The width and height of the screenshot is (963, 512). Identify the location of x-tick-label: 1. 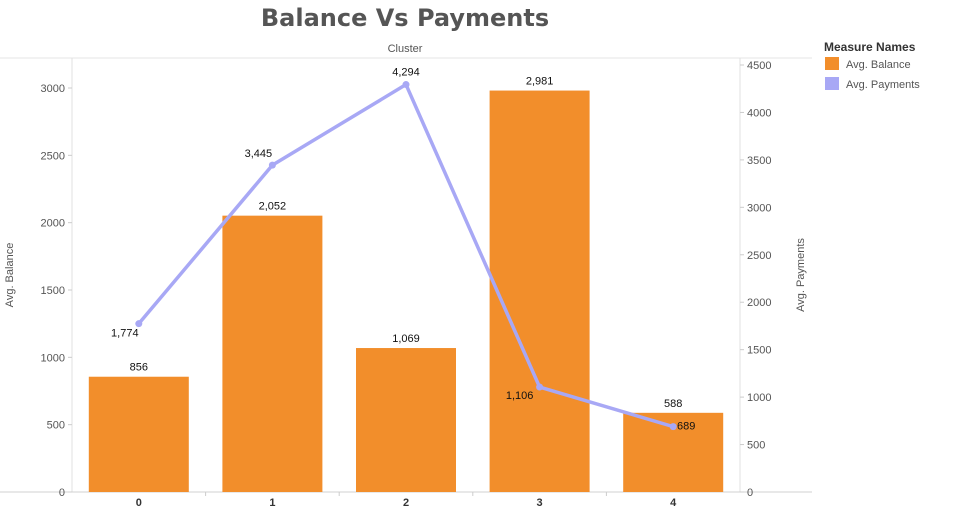
(272, 503).